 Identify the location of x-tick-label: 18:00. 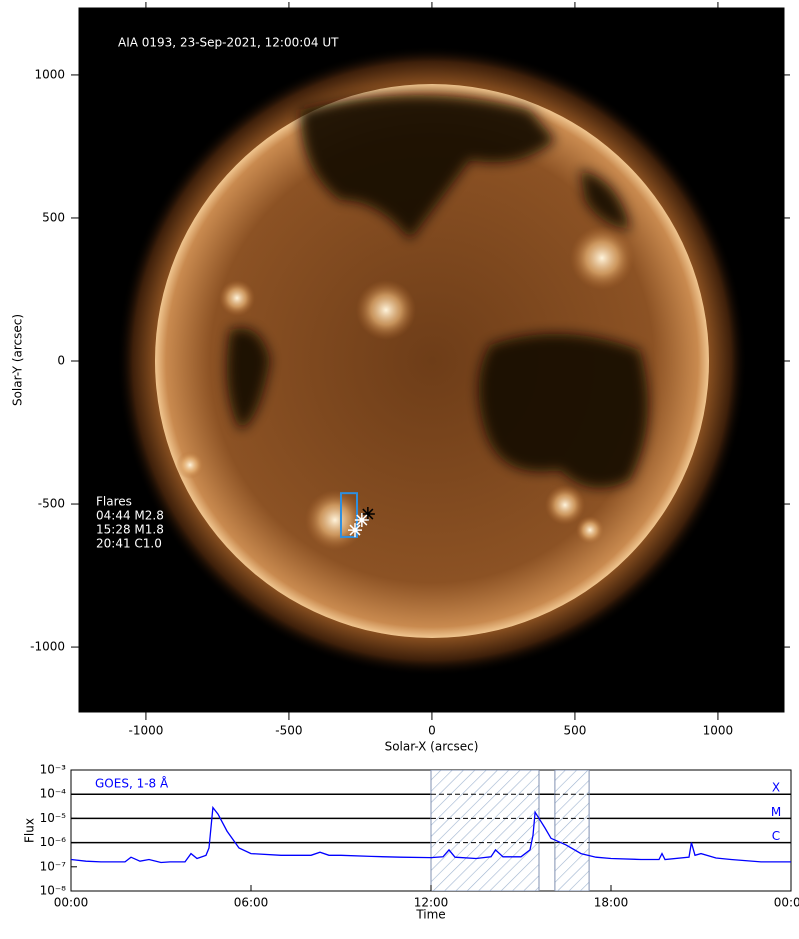
(611, 903).